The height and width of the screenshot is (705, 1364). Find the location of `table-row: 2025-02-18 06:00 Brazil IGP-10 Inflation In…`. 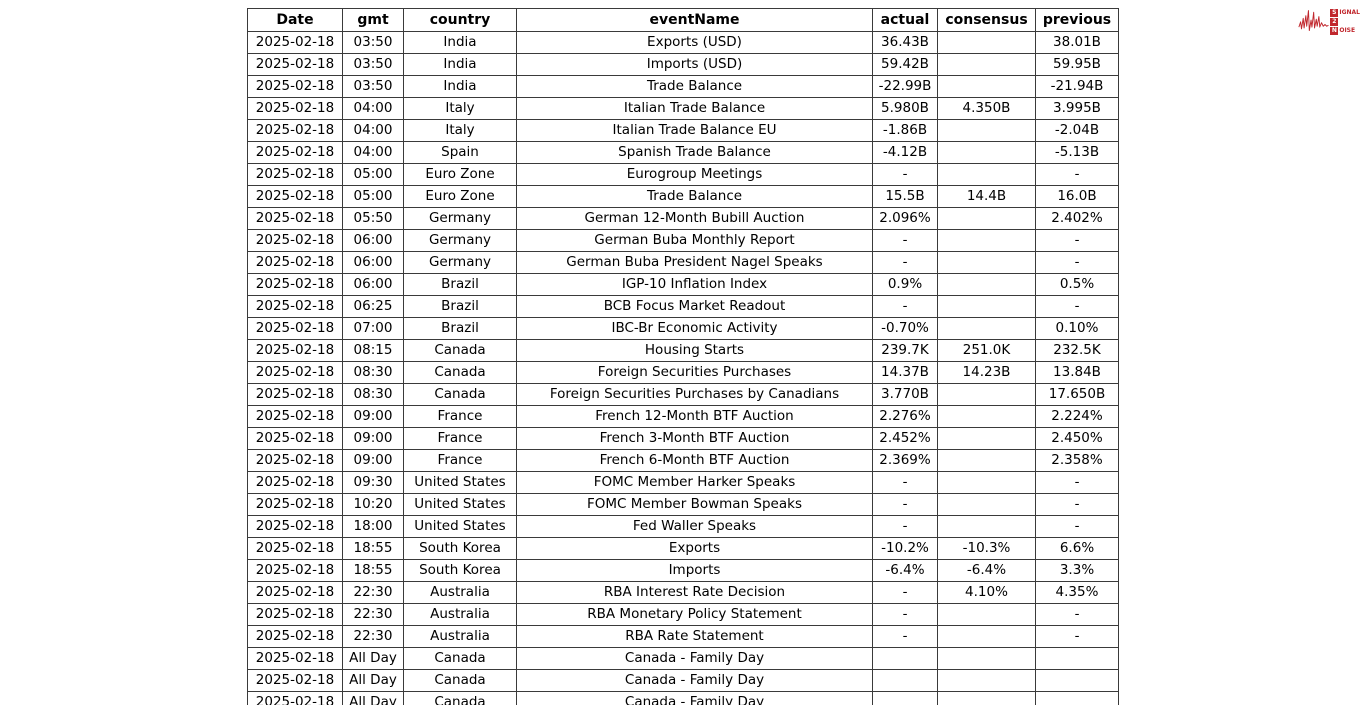

table-row: 2025-02-18 06:00 Brazil IGP-10 Inflation In… is located at coordinates (683, 284).